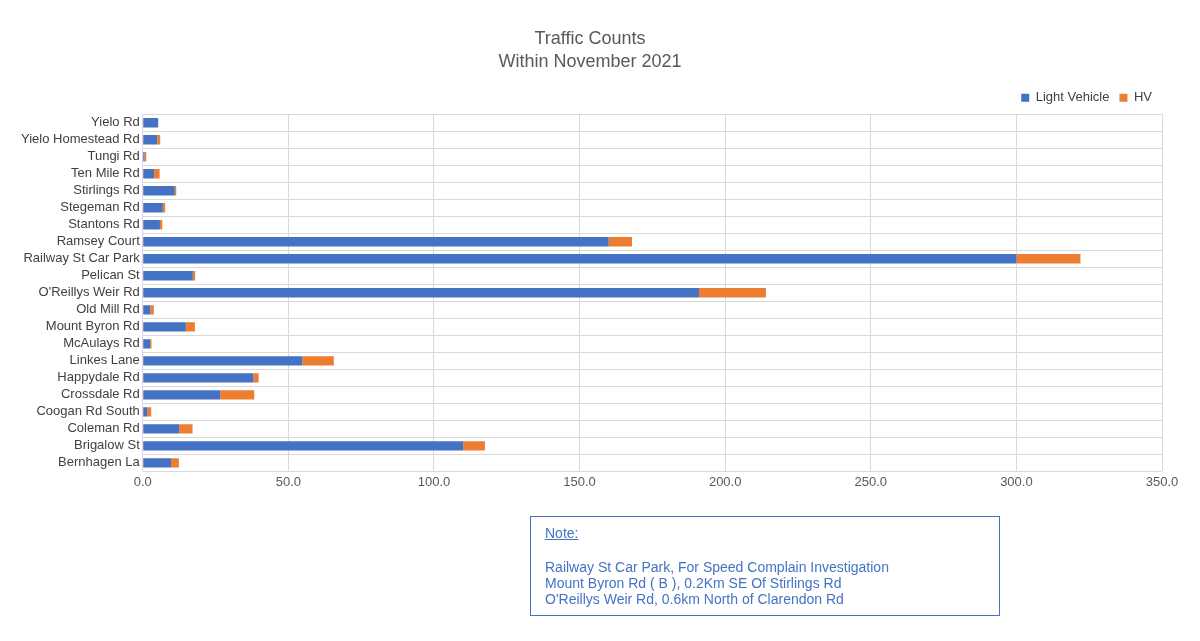 This screenshot has width=1200, height=641. I want to click on chart-subtitle: Within November 2021, so click(590, 61).